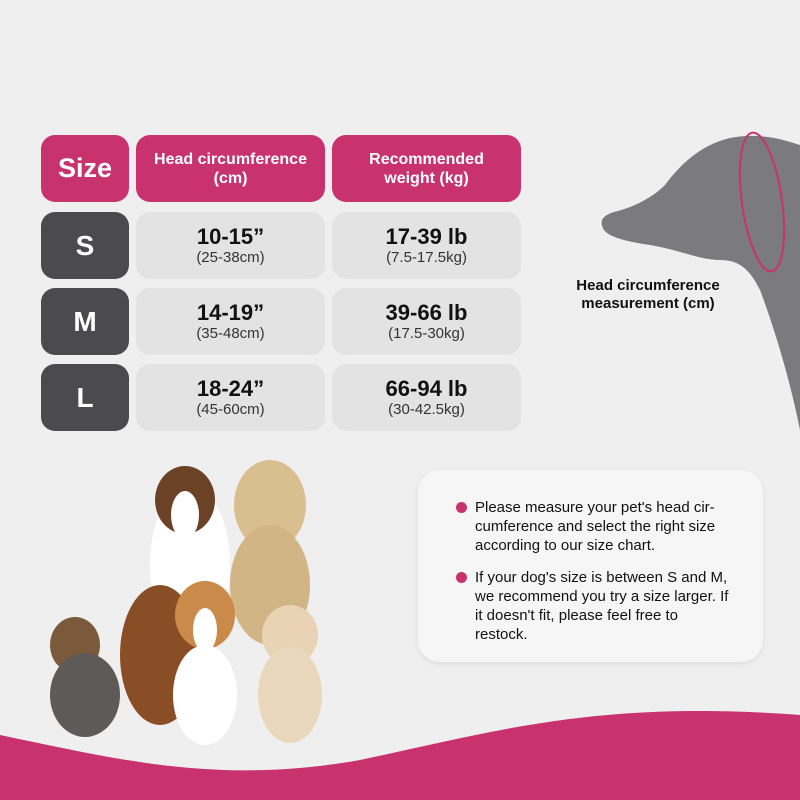 The height and width of the screenshot is (800, 800). Describe the element at coordinates (426, 236) in the screenshot. I see `weight-lb: 17-39 lb` at that location.